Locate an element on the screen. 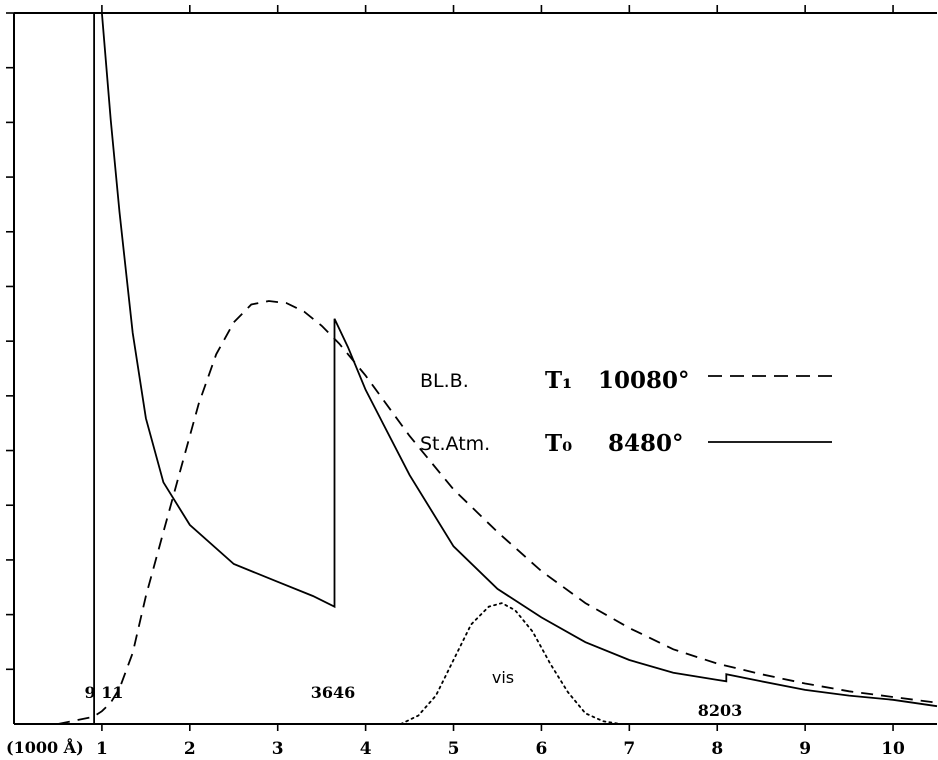  legend-value-blackbody: 10080° is located at coordinates (644, 380).